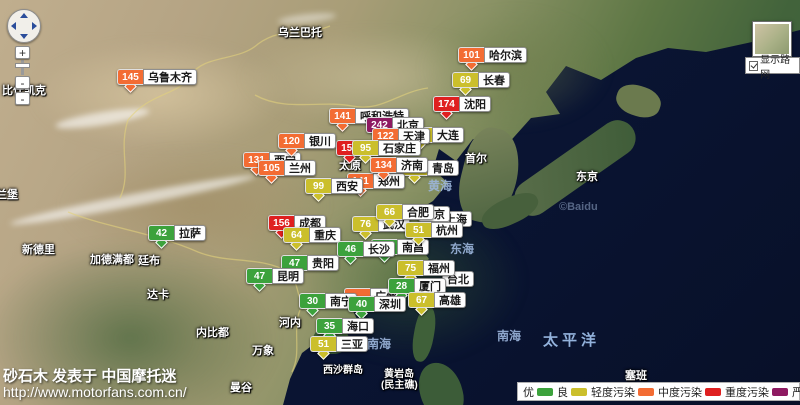 Image resolution: width=800 pixels, height=405 pixels. What do you see at coordinates (287, 172) in the screenshot?
I see `aqi-marker-兰州: 105 兰州` at bounding box center [287, 172].